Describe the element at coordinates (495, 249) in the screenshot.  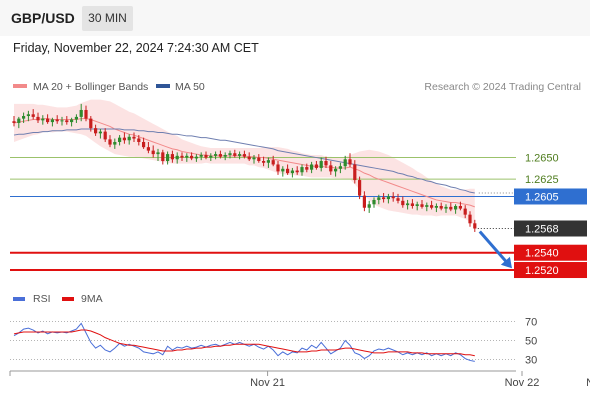
I see `forecast-arrow-shaft` at that location.